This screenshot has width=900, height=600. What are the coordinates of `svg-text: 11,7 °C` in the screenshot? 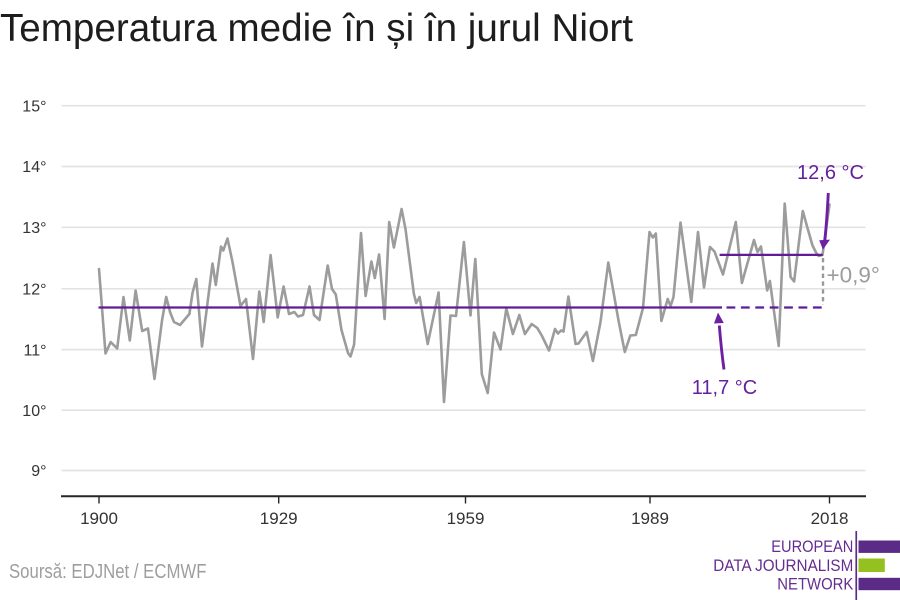 It's located at (724, 388).